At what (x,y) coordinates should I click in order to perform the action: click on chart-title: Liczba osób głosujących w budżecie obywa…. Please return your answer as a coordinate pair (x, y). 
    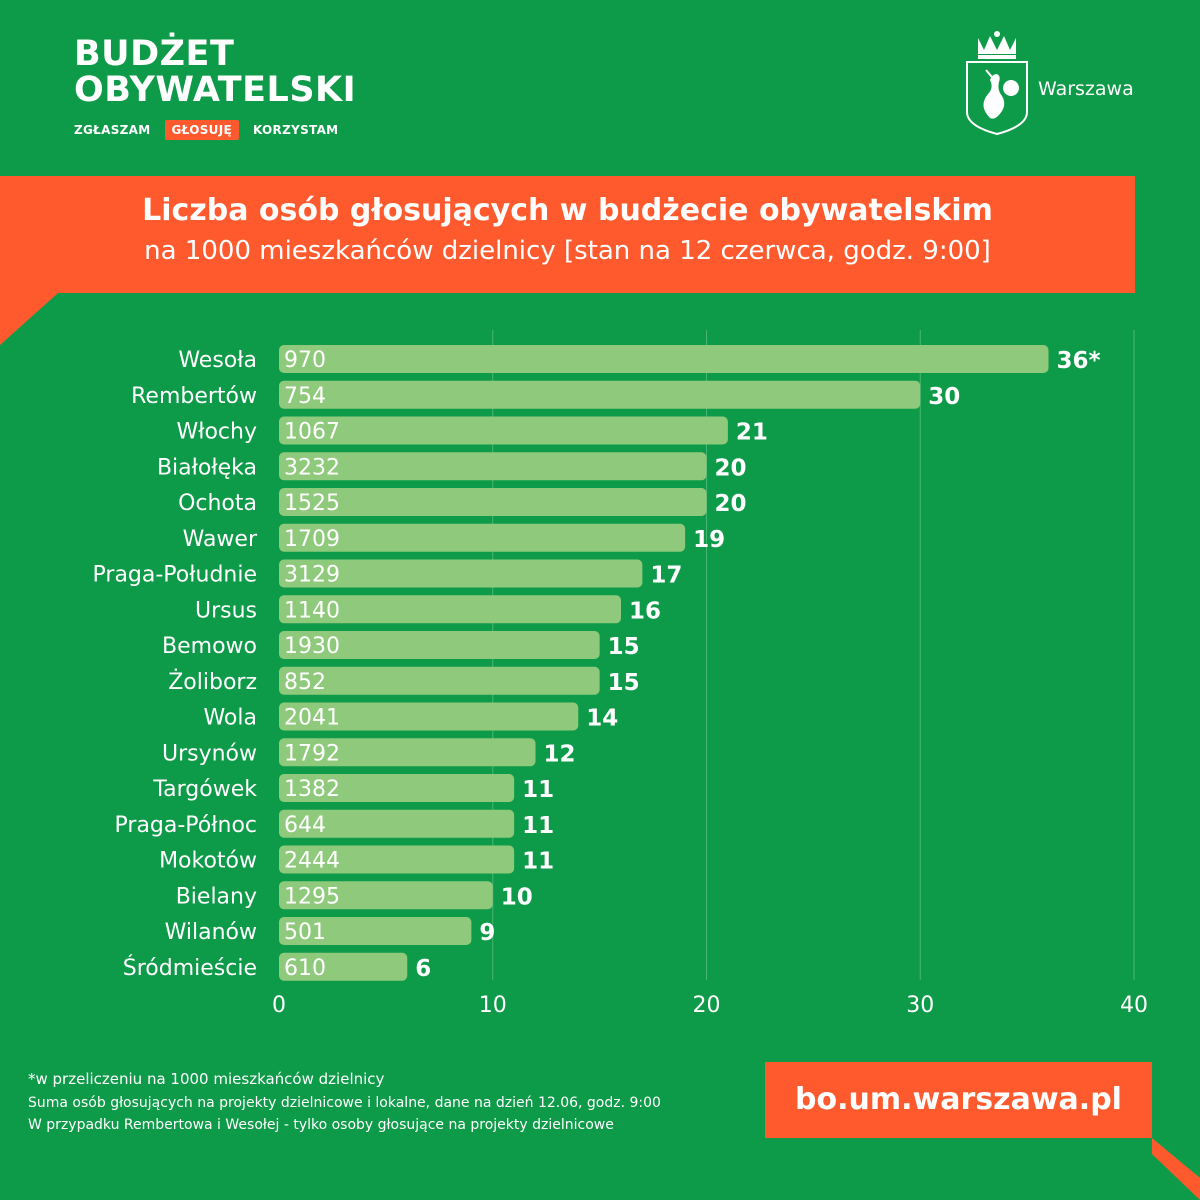
    Looking at the image, I should click on (567, 210).